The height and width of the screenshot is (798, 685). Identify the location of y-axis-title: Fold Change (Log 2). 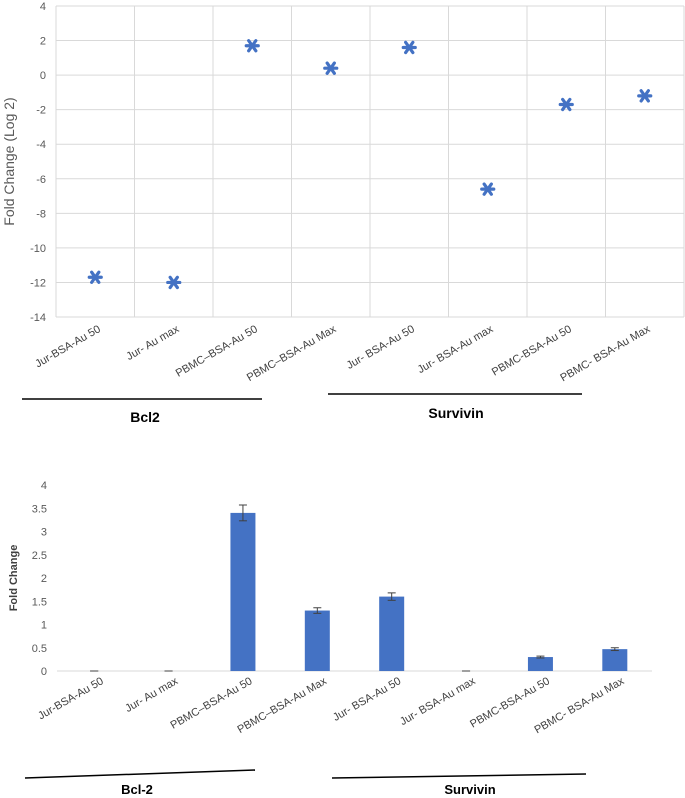
(9, 161).